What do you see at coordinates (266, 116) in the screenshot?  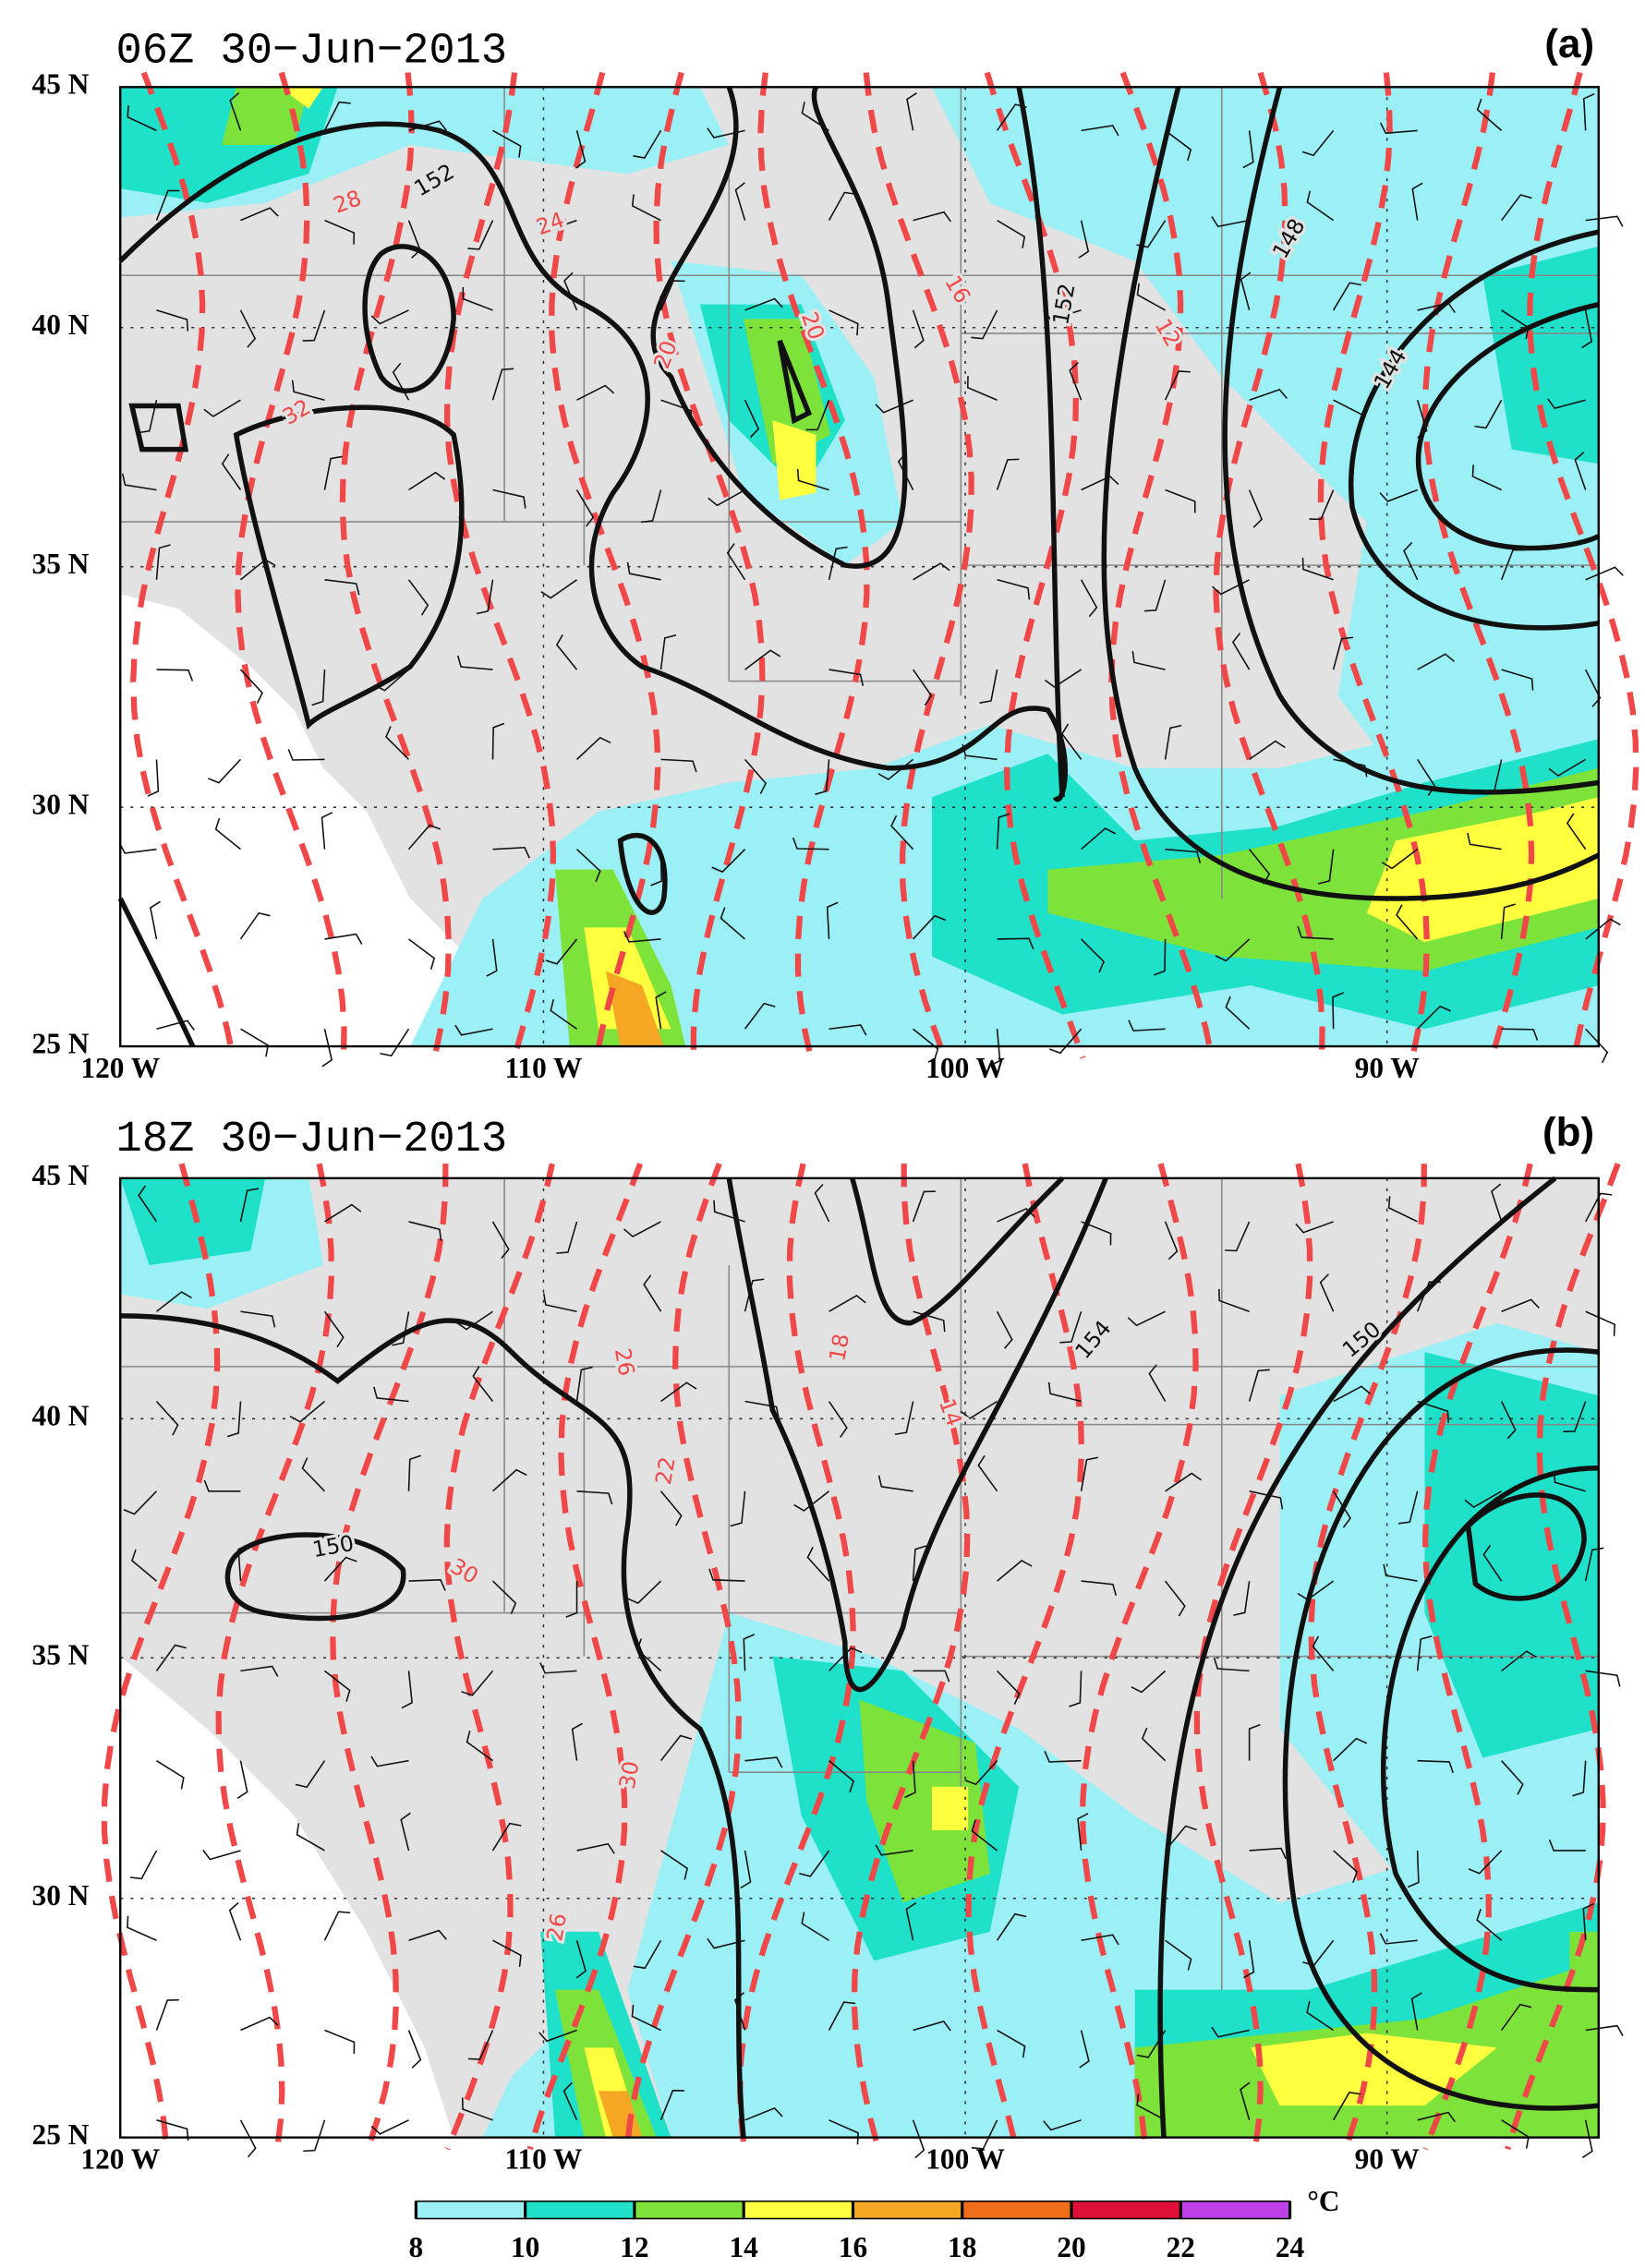 I see `green-shade` at bounding box center [266, 116].